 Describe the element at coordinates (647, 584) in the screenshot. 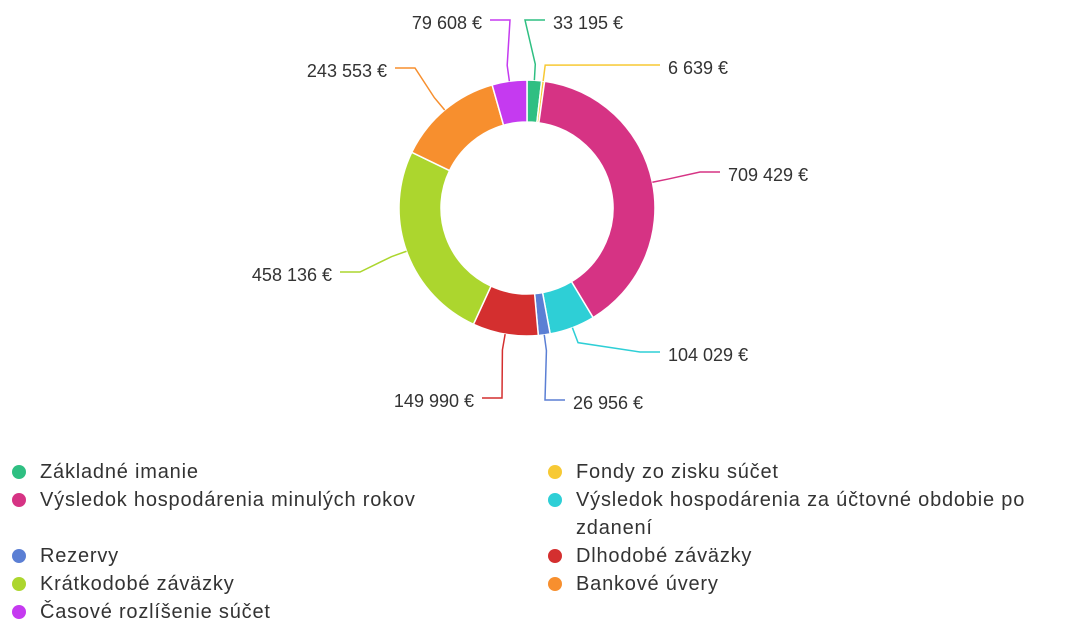

I see `legend-label: Bankové úvery` at that location.